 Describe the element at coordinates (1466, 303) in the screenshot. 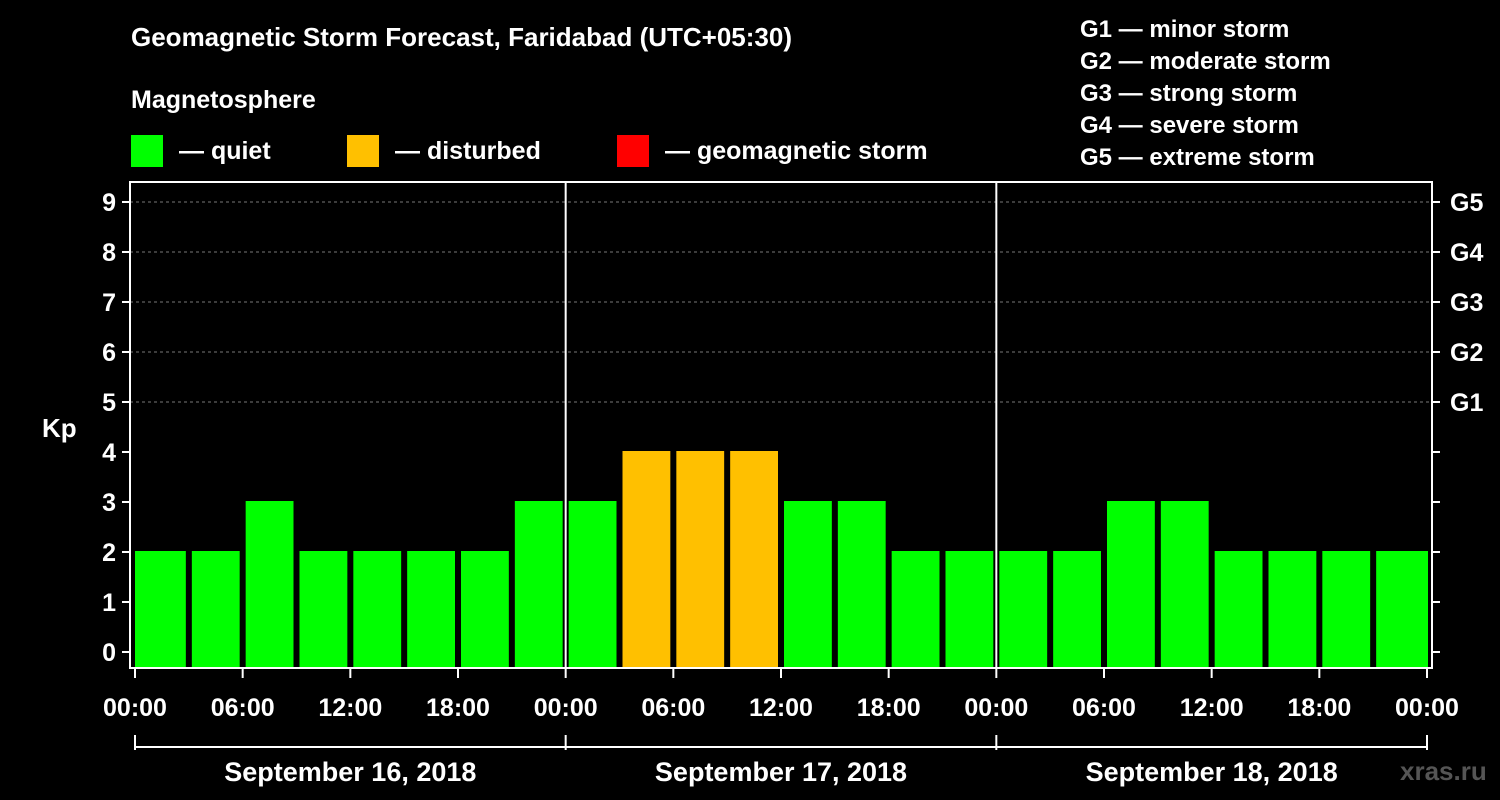

I see `g-axis-label-g3: G3` at that location.